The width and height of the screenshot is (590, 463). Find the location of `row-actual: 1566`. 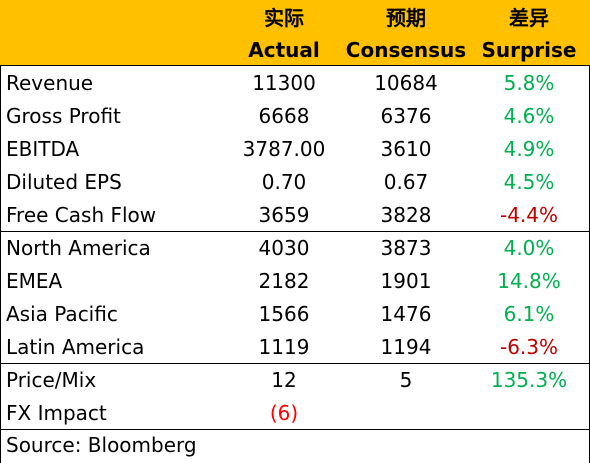

row-actual: 1566 is located at coordinates (284, 314).